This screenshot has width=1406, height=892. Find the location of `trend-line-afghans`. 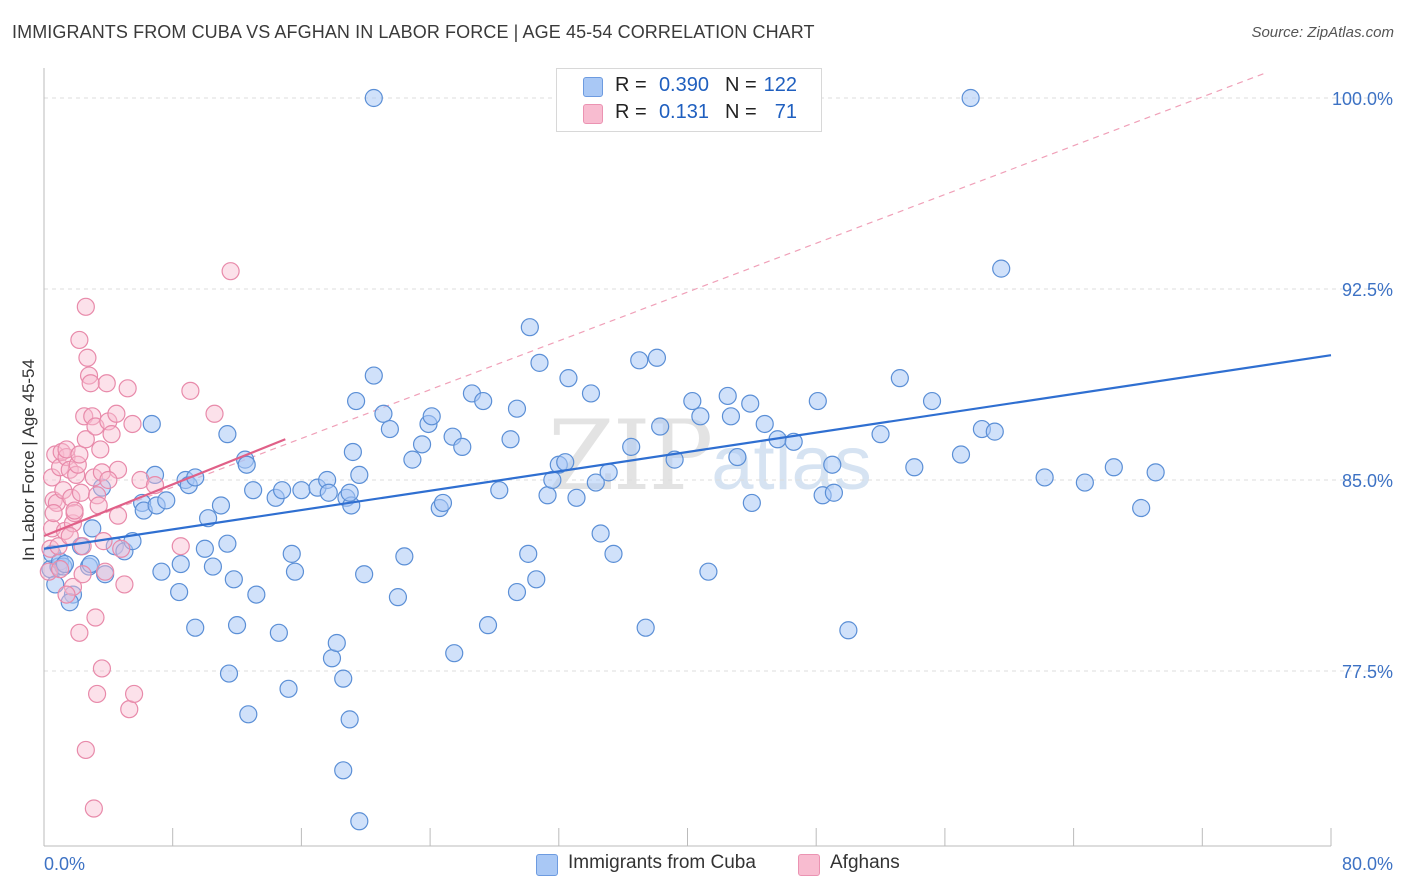

trend-line-afghans is located at coordinates (164, 488).